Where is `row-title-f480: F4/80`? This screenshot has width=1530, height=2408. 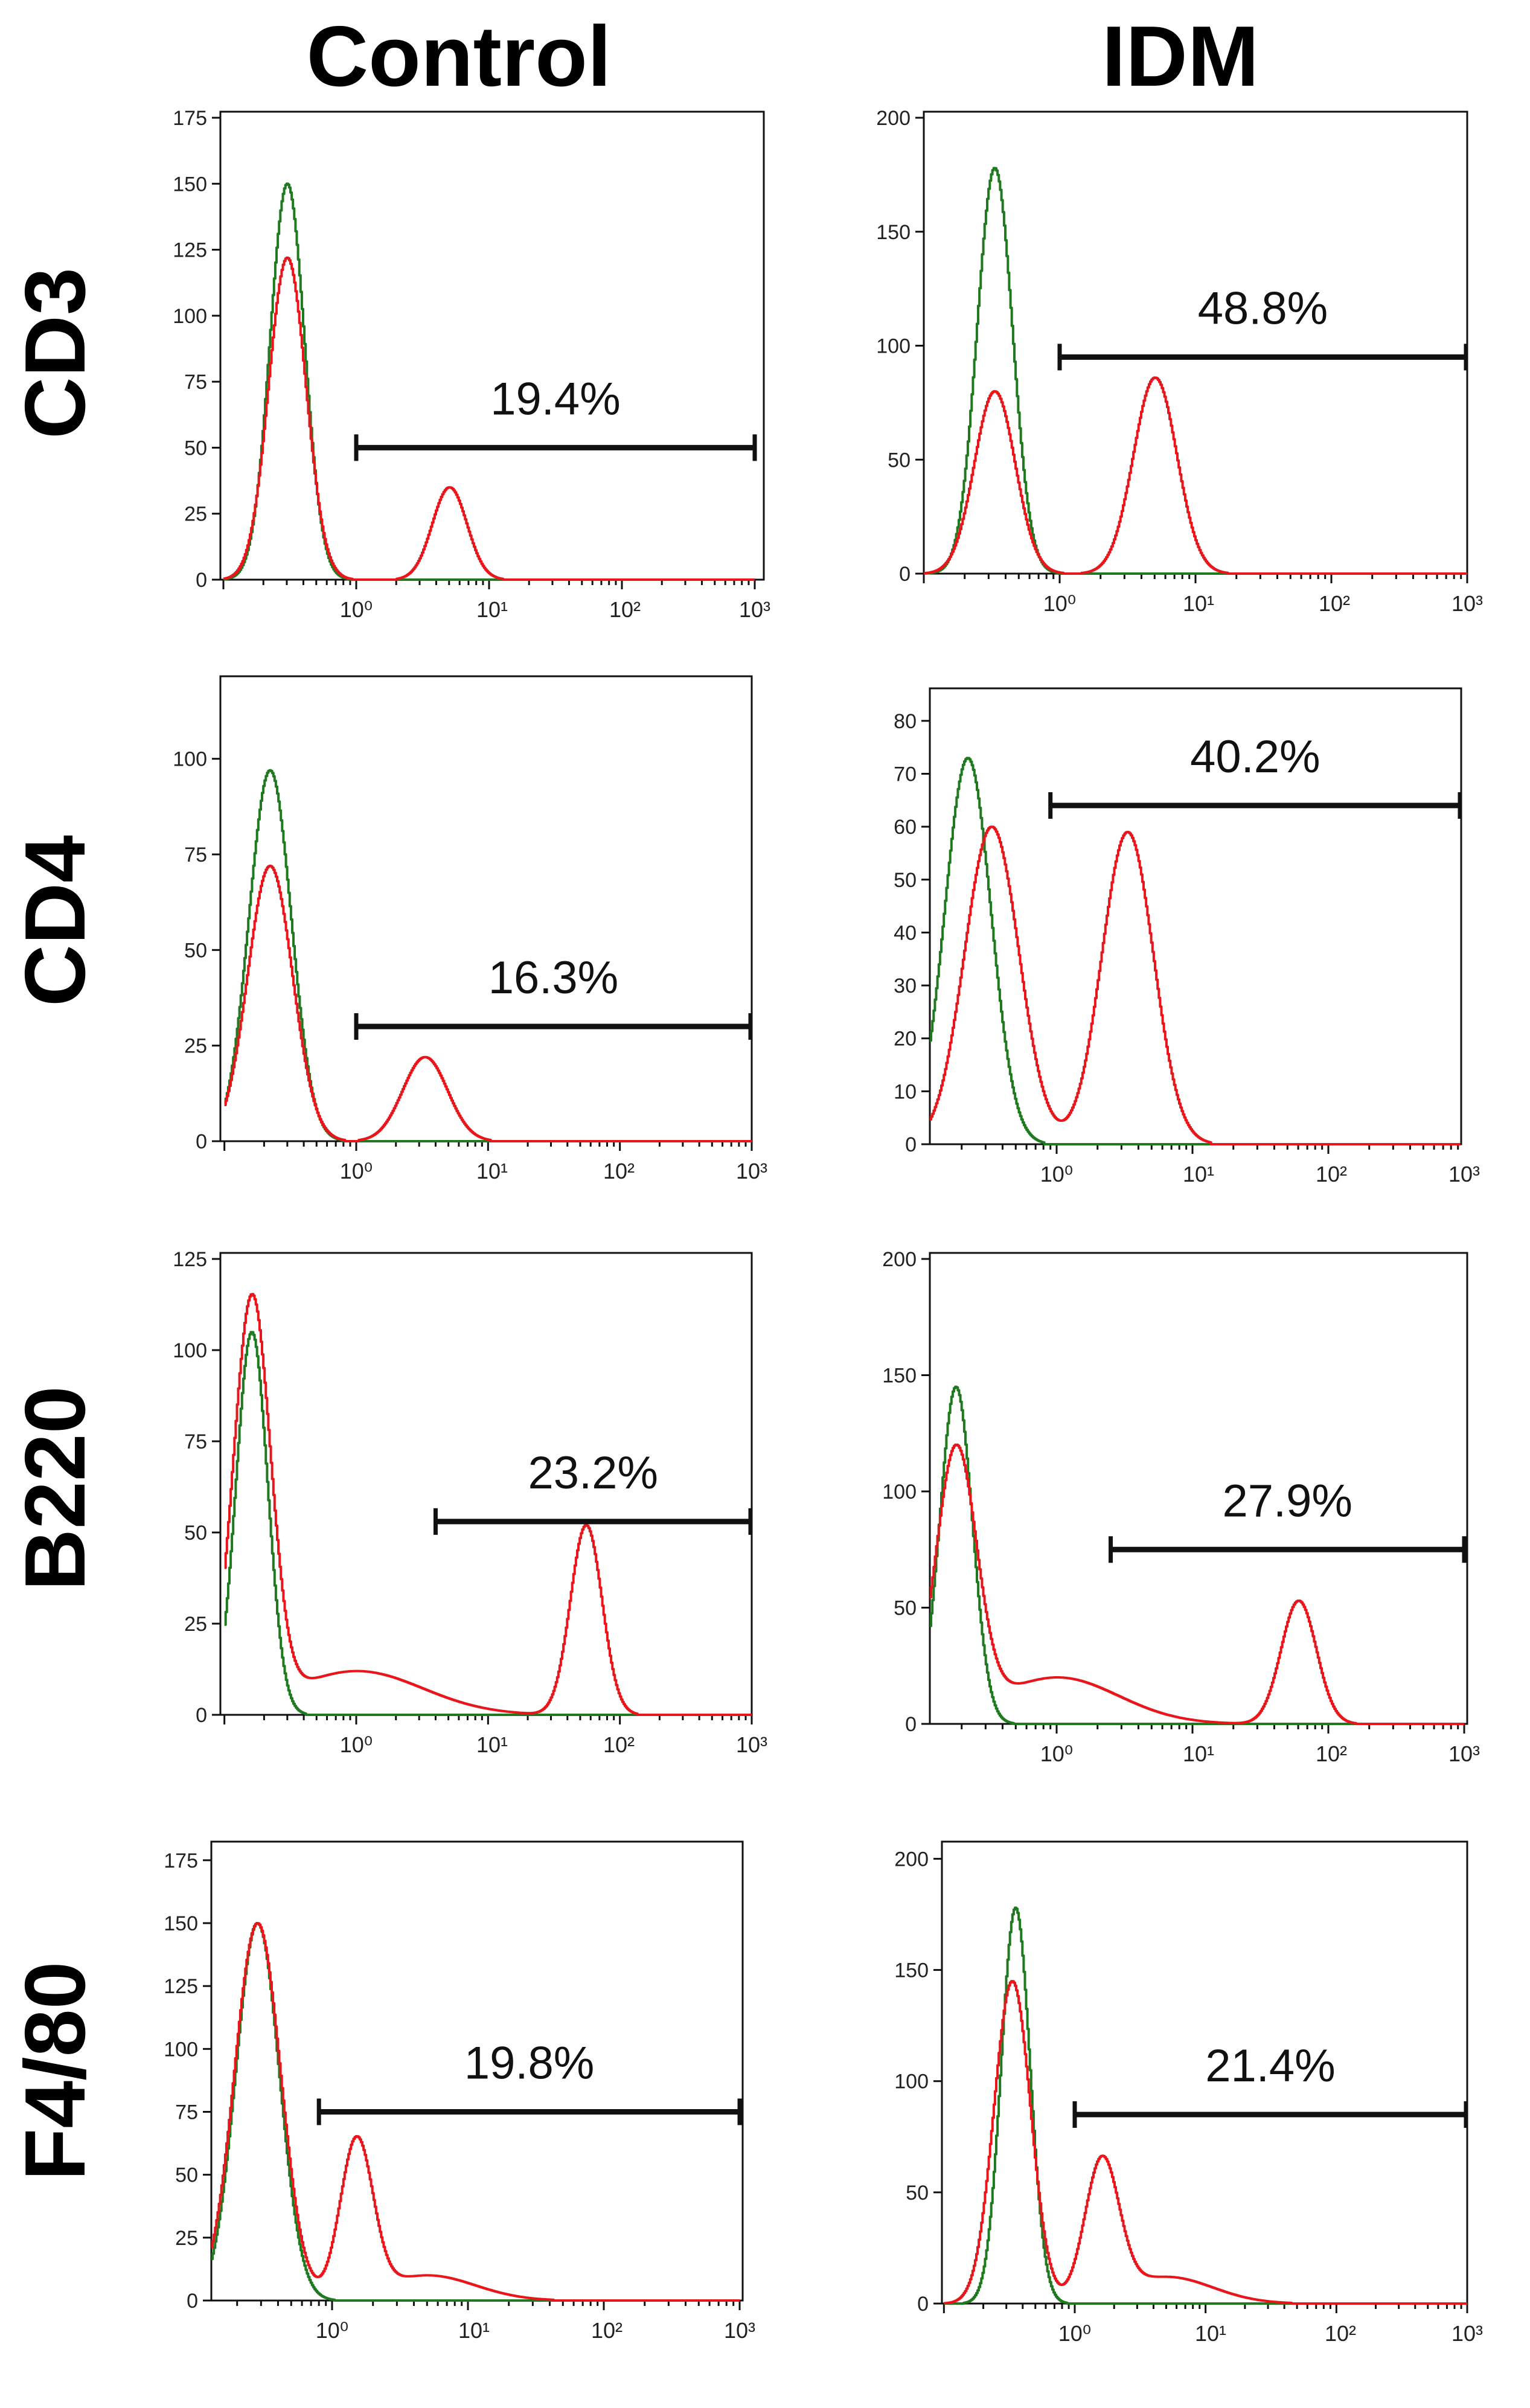 row-title-f480: F4/80 is located at coordinates (55, 2070).